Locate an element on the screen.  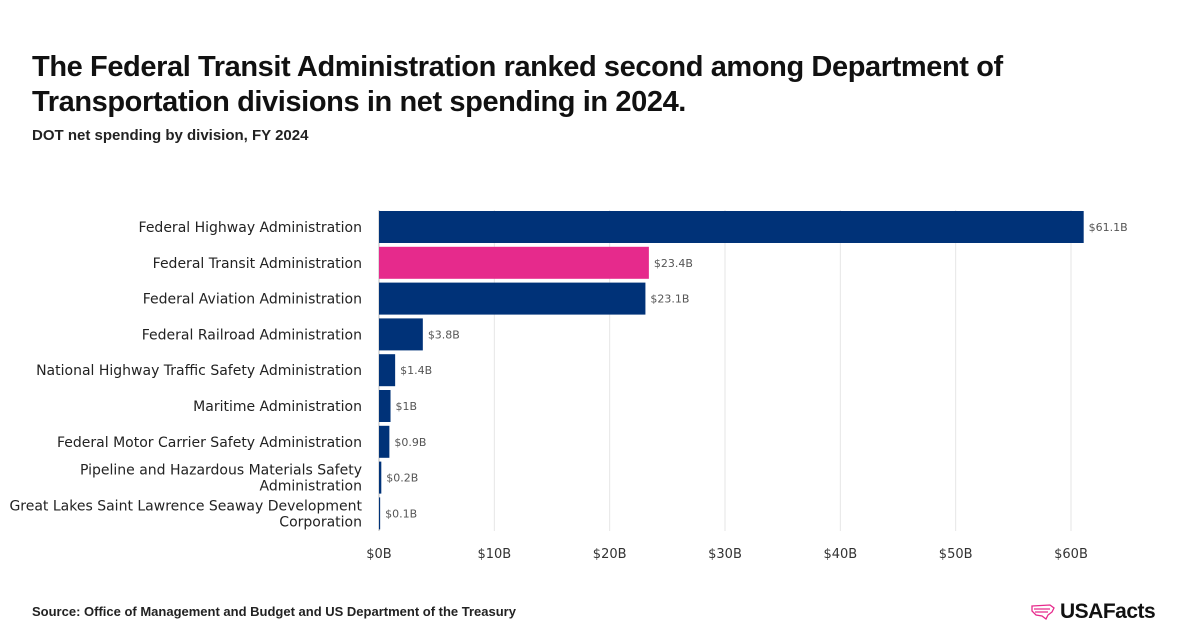
logo-text: USAFacts is located at coordinates (1108, 611).